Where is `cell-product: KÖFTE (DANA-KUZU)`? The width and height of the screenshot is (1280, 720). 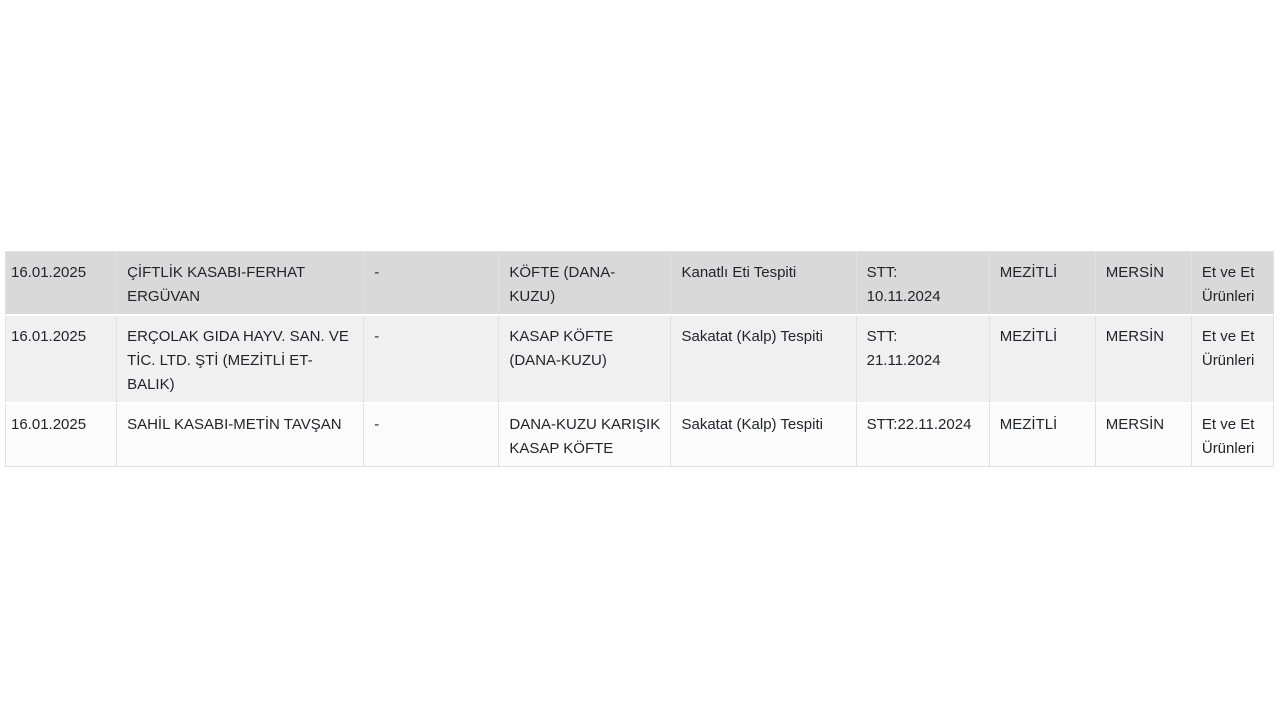
cell-product: KÖFTE (DANA-KUZU) is located at coordinates (585, 283).